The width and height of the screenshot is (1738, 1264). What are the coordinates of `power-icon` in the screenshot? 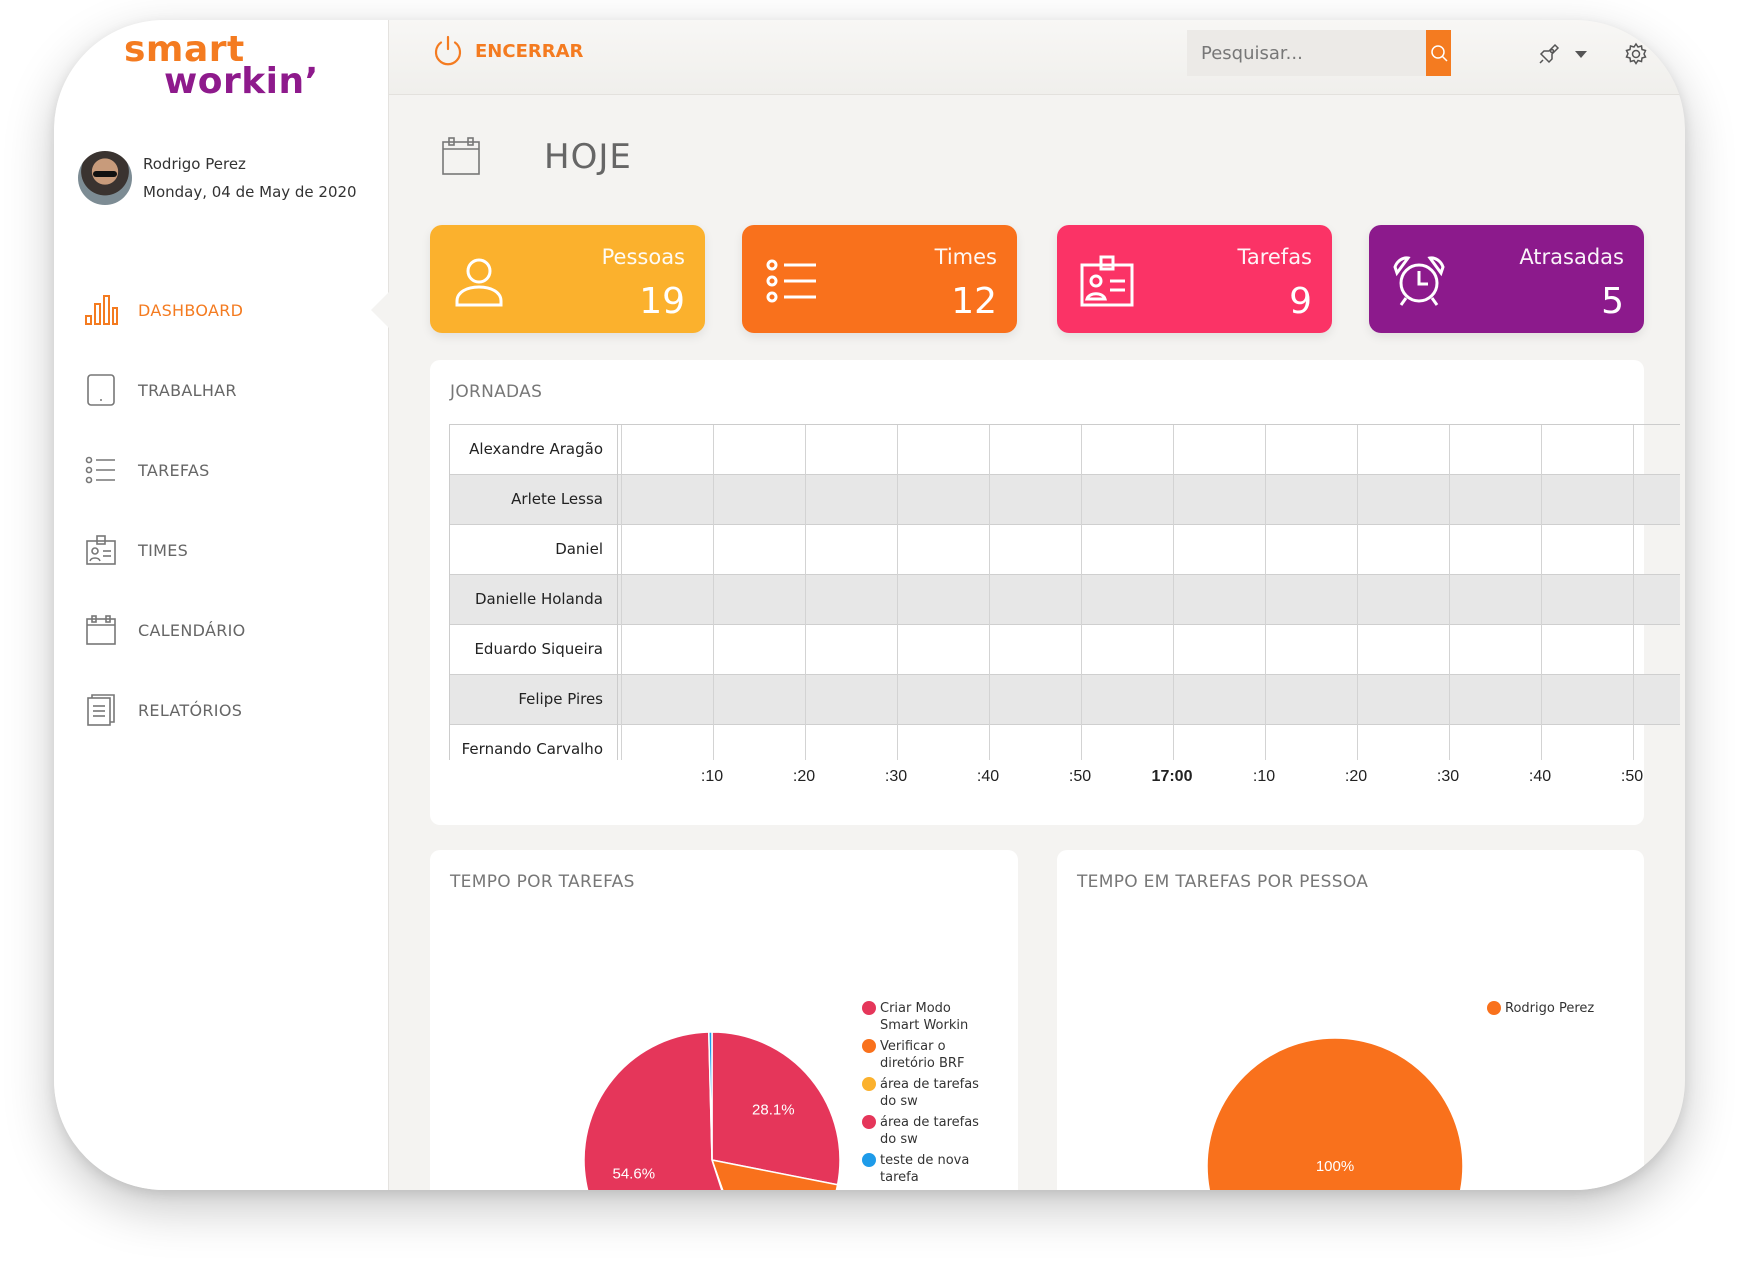 It's located at (448, 51).